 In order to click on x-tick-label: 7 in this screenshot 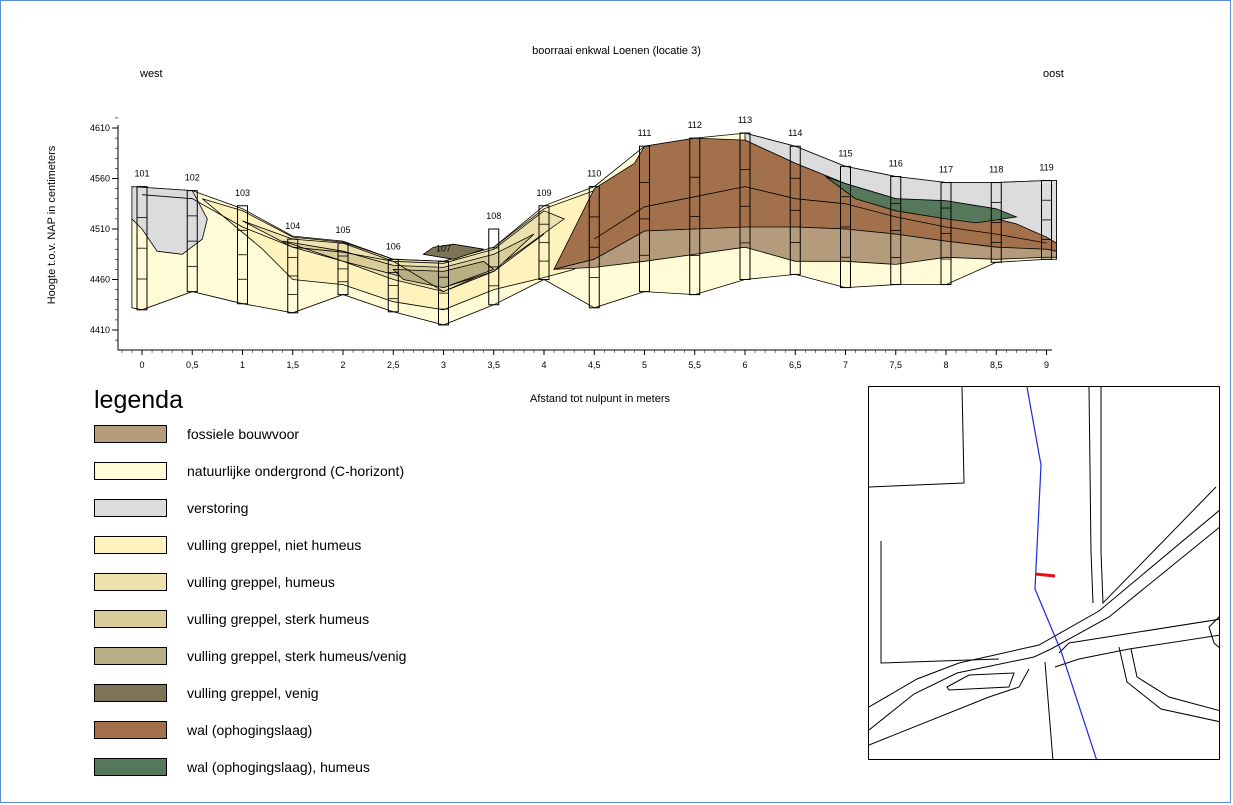, I will do `click(845, 365)`.